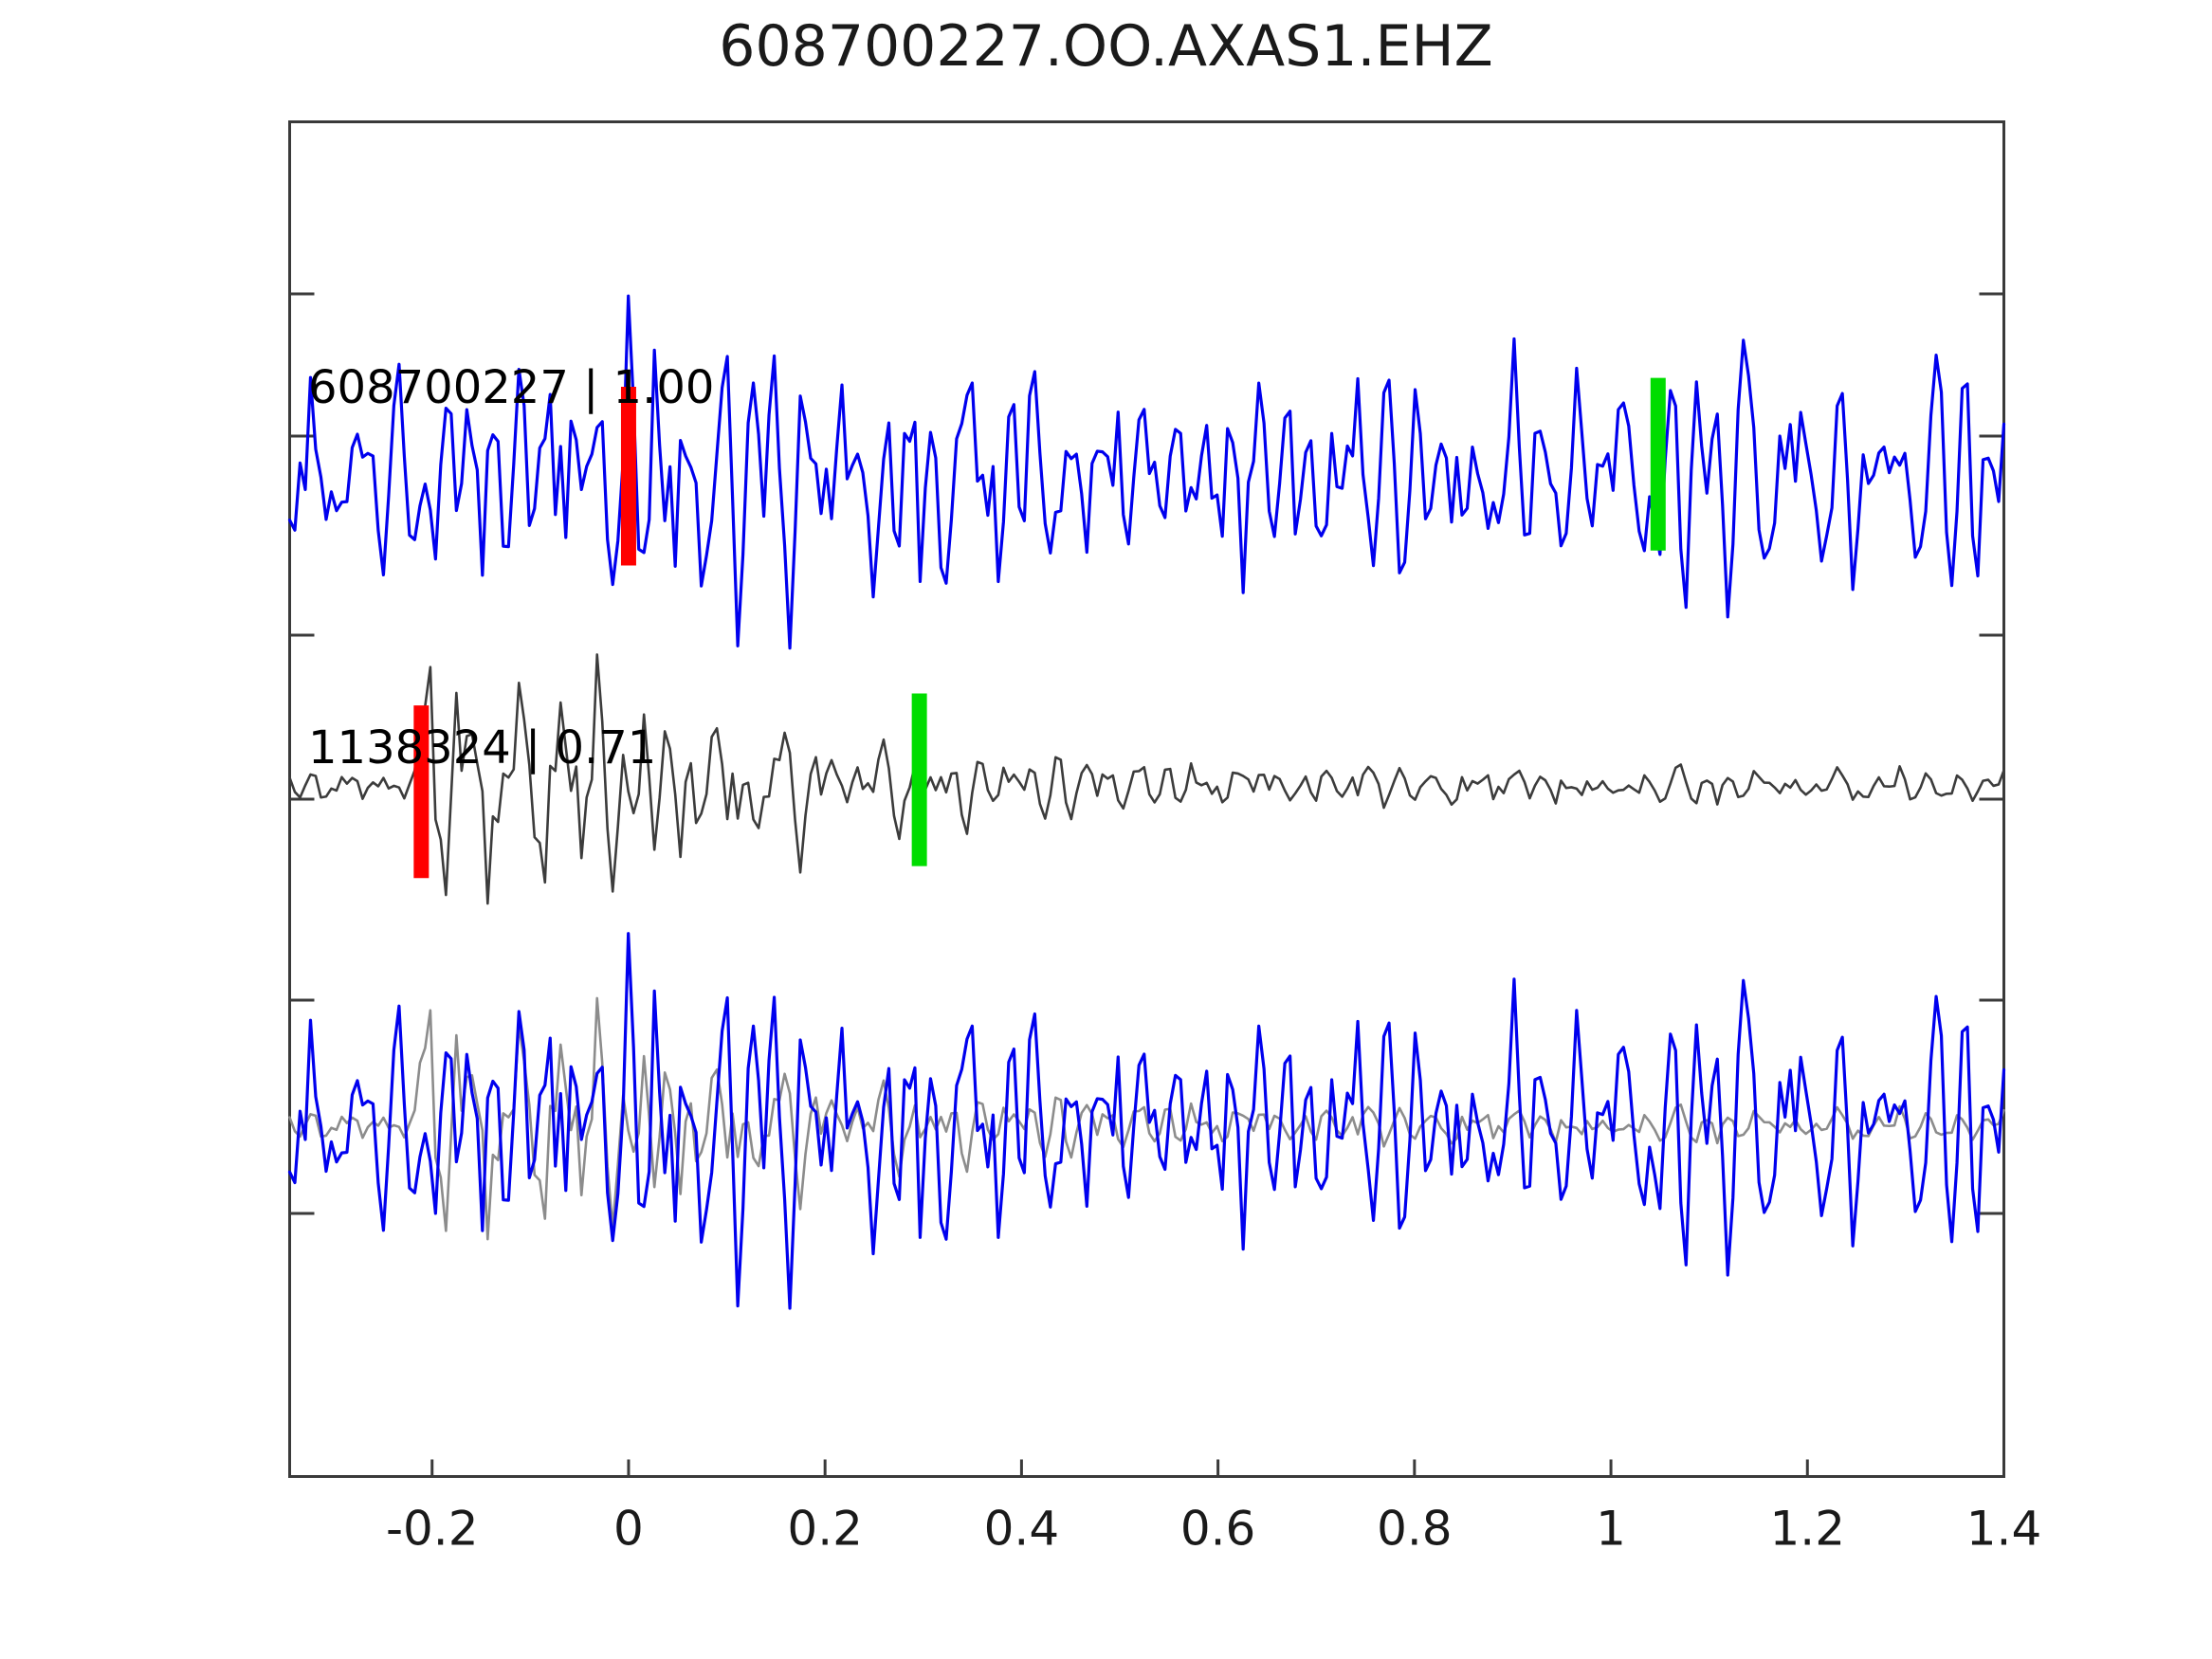 The height and width of the screenshot is (1659, 2212). Describe the element at coordinates (511, 387) in the screenshot. I see `trace-label-608700227: 608700227 | 1.00` at that location.